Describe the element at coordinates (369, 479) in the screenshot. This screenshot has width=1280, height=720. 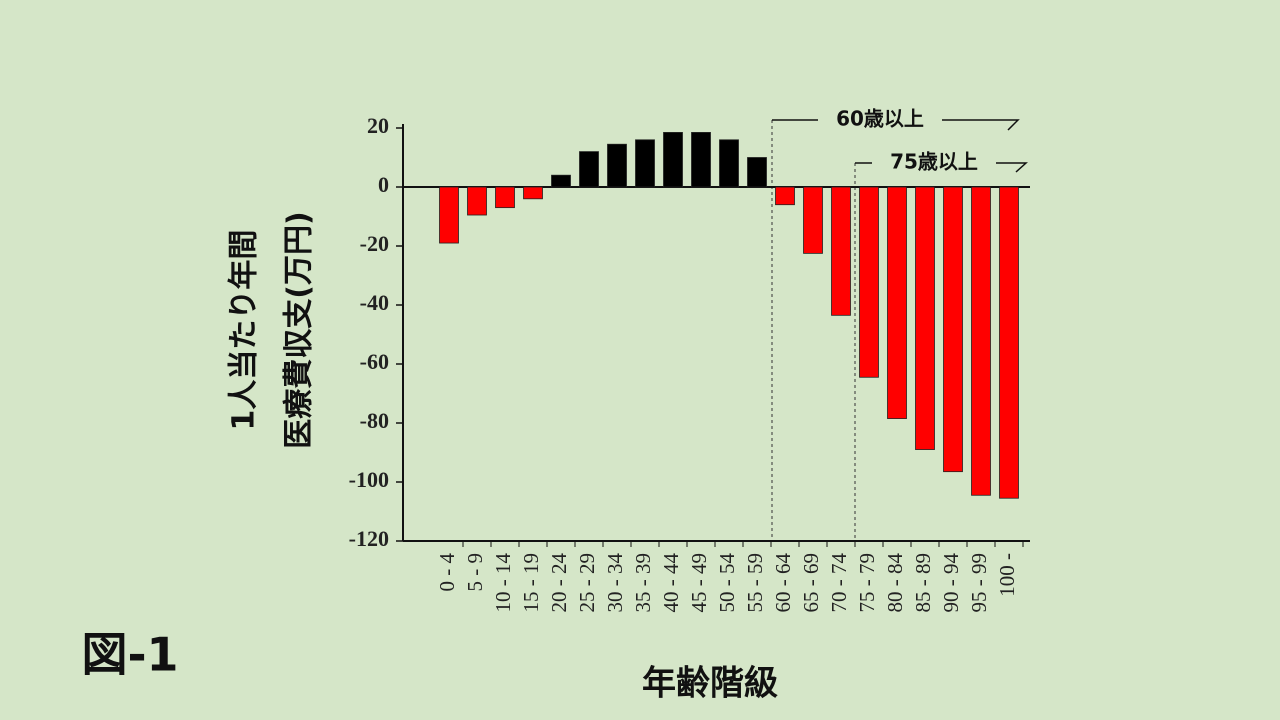
I see `y-tick-label: -100` at that location.